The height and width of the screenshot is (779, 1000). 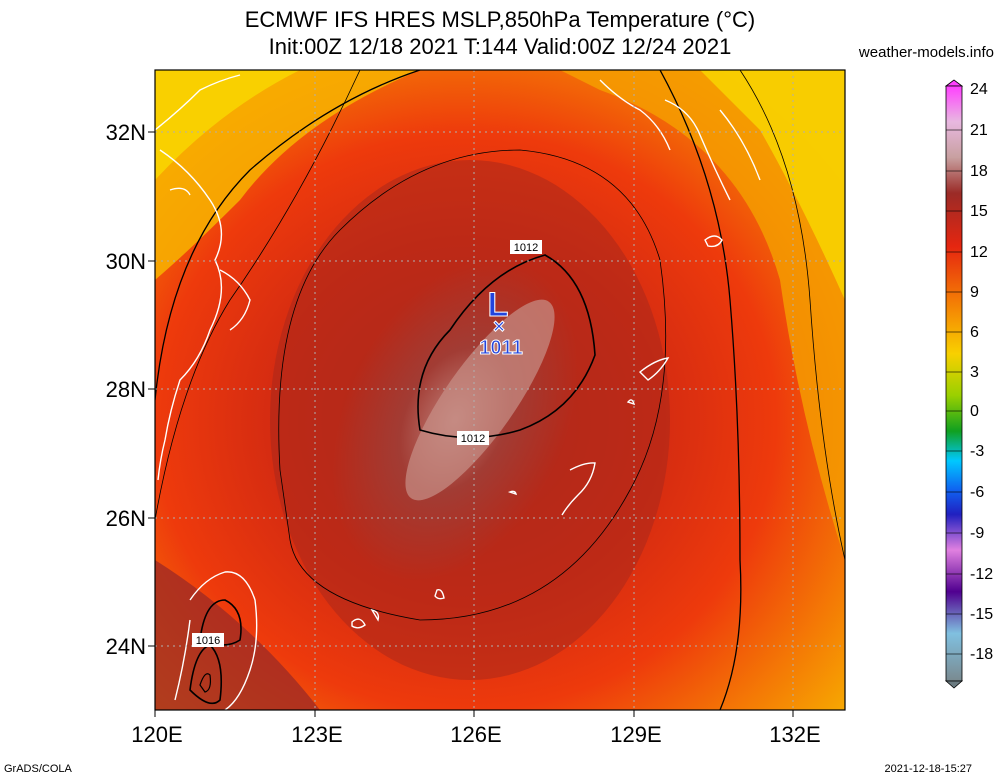 I want to click on colorbar-label: 0, so click(x=974, y=411).